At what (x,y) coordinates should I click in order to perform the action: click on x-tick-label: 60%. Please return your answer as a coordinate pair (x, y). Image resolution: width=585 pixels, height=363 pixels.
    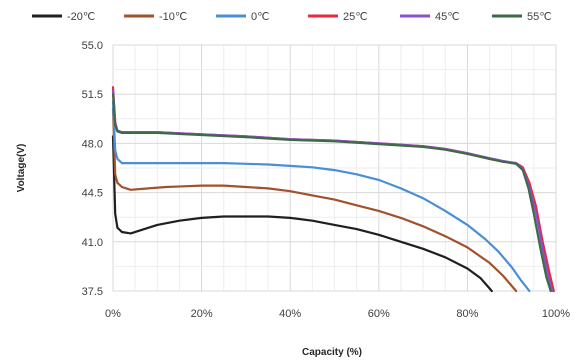
    Looking at the image, I should click on (379, 314).